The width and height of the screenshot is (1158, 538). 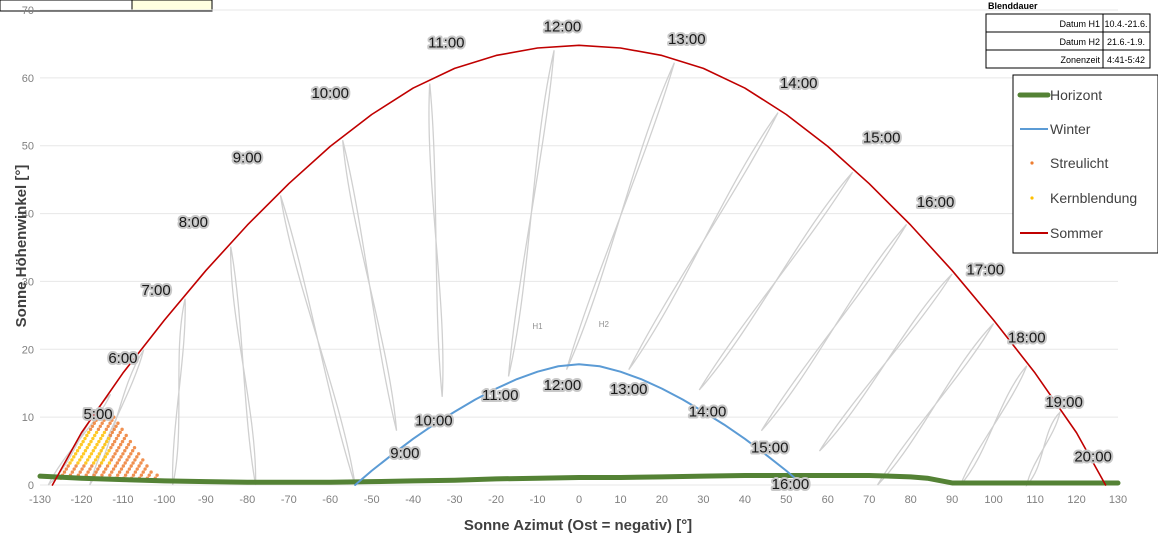 I want to click on table-fragment-cell-left, so click(x=66, y=5).